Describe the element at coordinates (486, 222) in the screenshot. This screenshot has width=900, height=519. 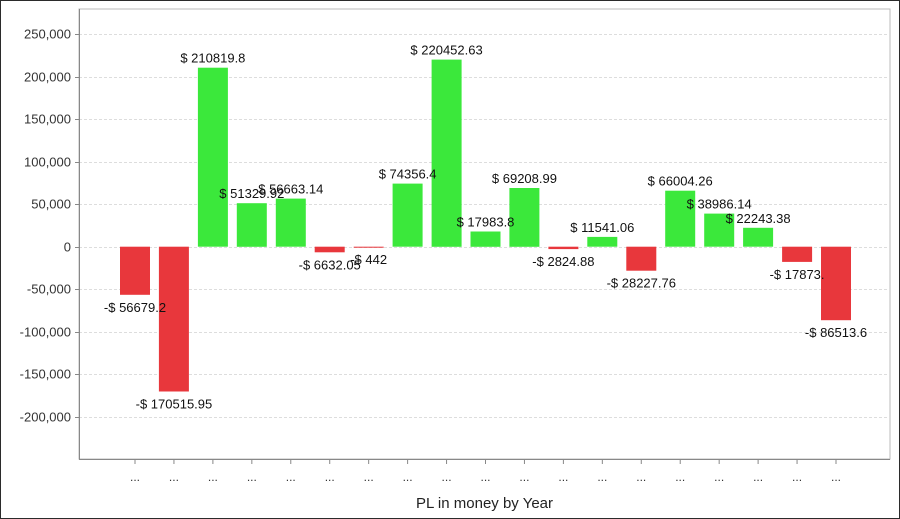
I see `data-label: $ 17983.8` at that location.